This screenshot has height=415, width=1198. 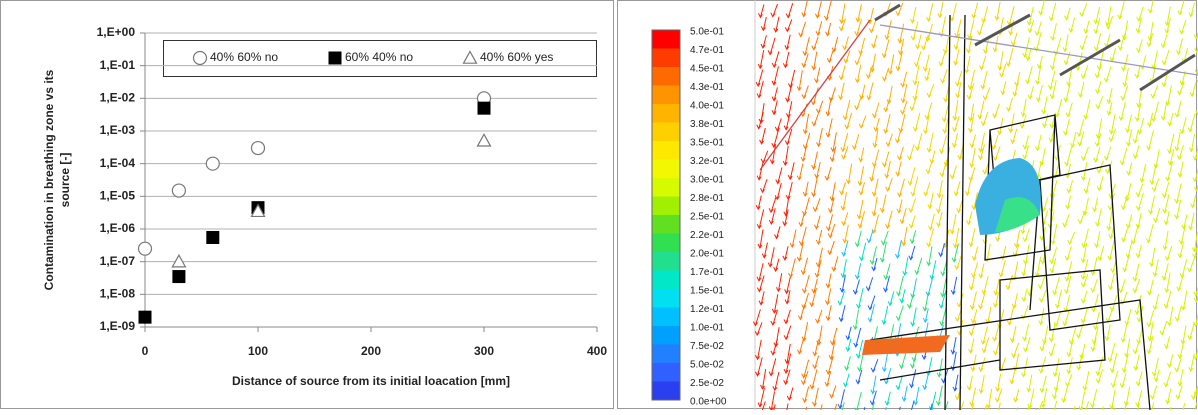 I want to click on x-tick-label: 300, so click(x=484, y=351).